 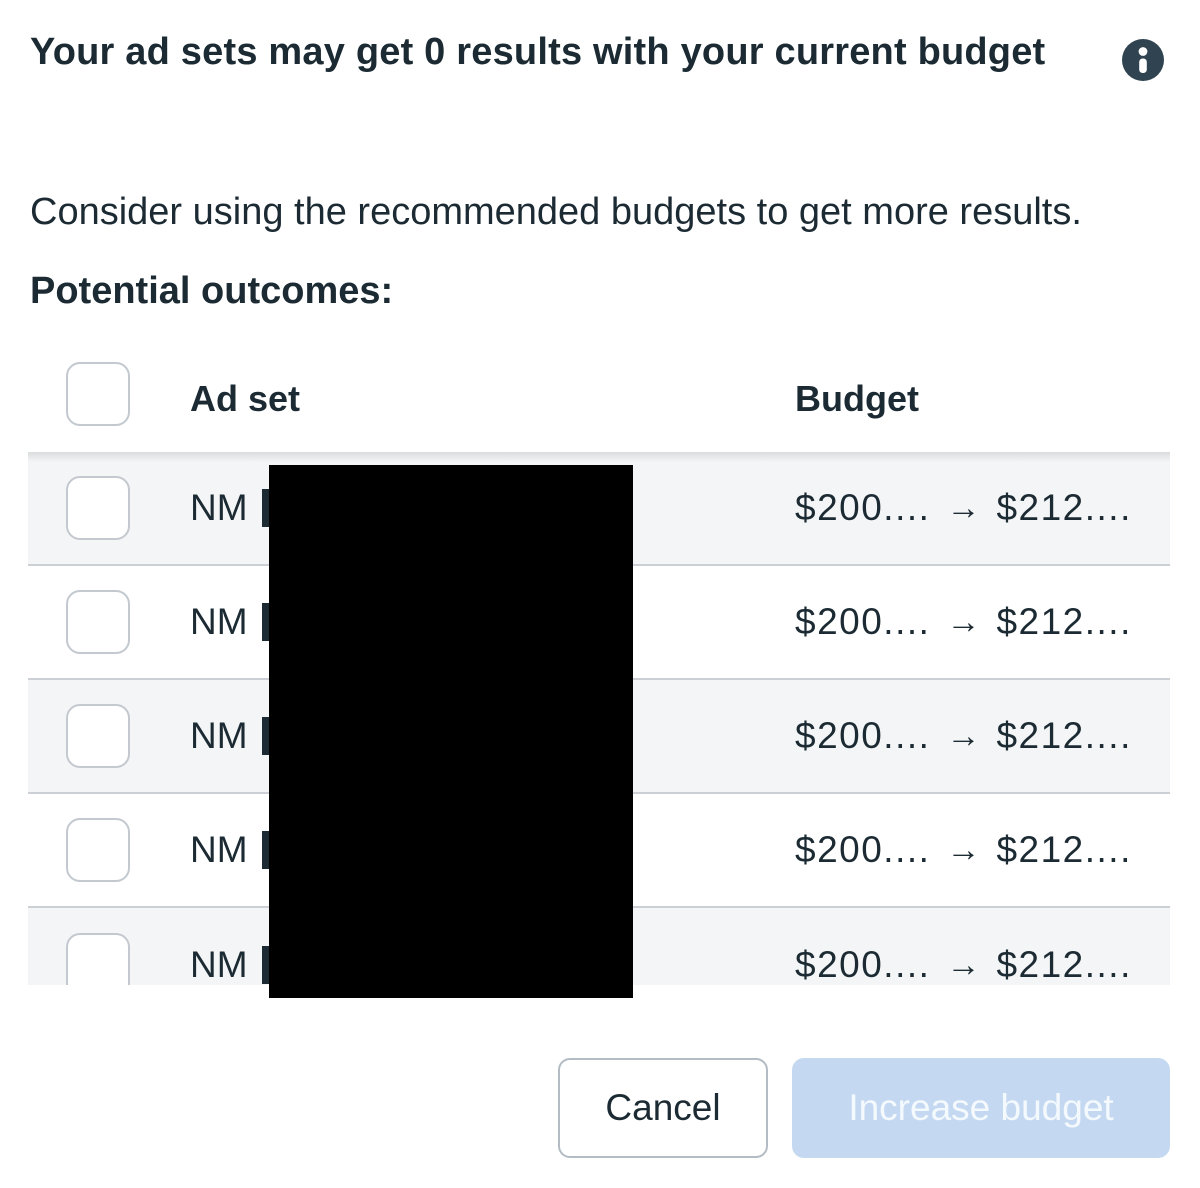 I want to click on increase-budget-button: Increase budget, so click(x=981, y=1108).